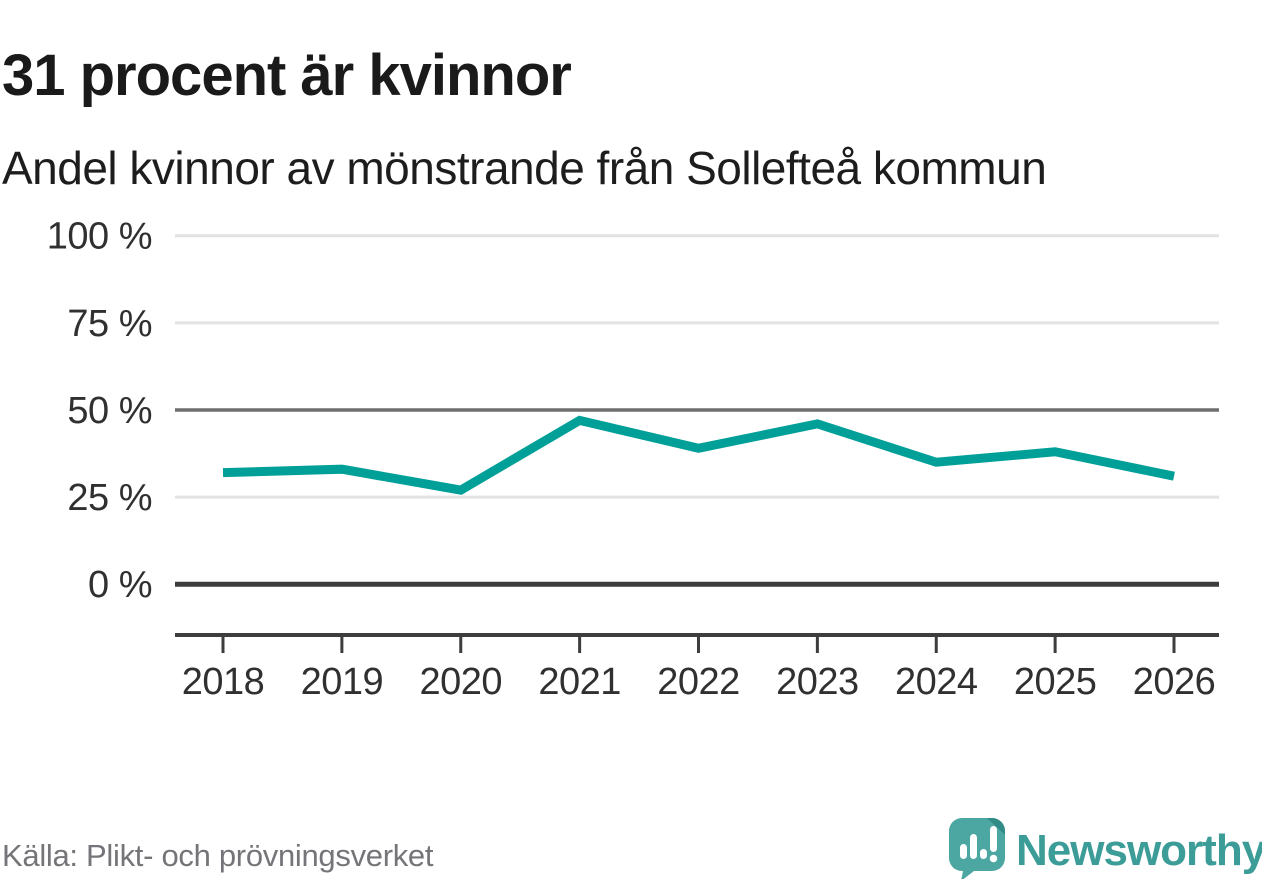  Describe the element at coordinates (460, 682) in the screenshot. I see `x-tick-label: 2020` at that location.